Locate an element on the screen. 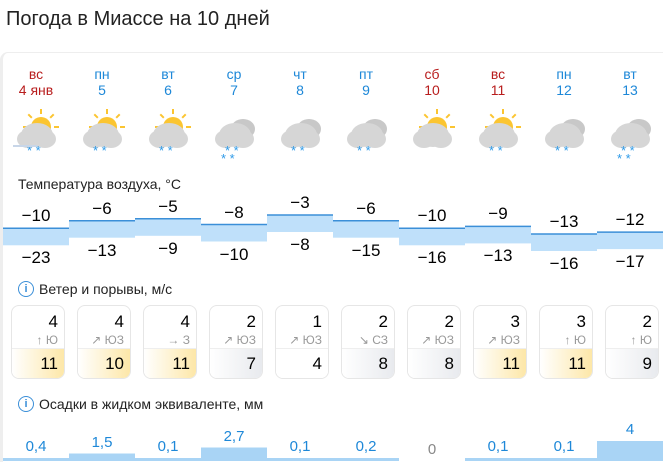 This screenshot has width=663, height=462. temp-low: −16 is located at coordinates (564, 263).